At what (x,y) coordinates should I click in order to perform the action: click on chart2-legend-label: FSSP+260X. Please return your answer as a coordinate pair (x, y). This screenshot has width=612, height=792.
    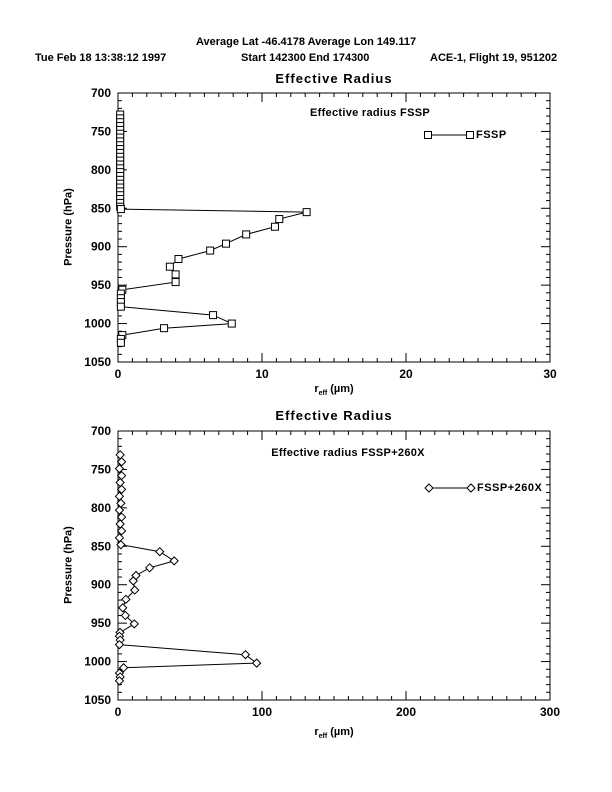
    Looking at the image, I should click on (510, 488).